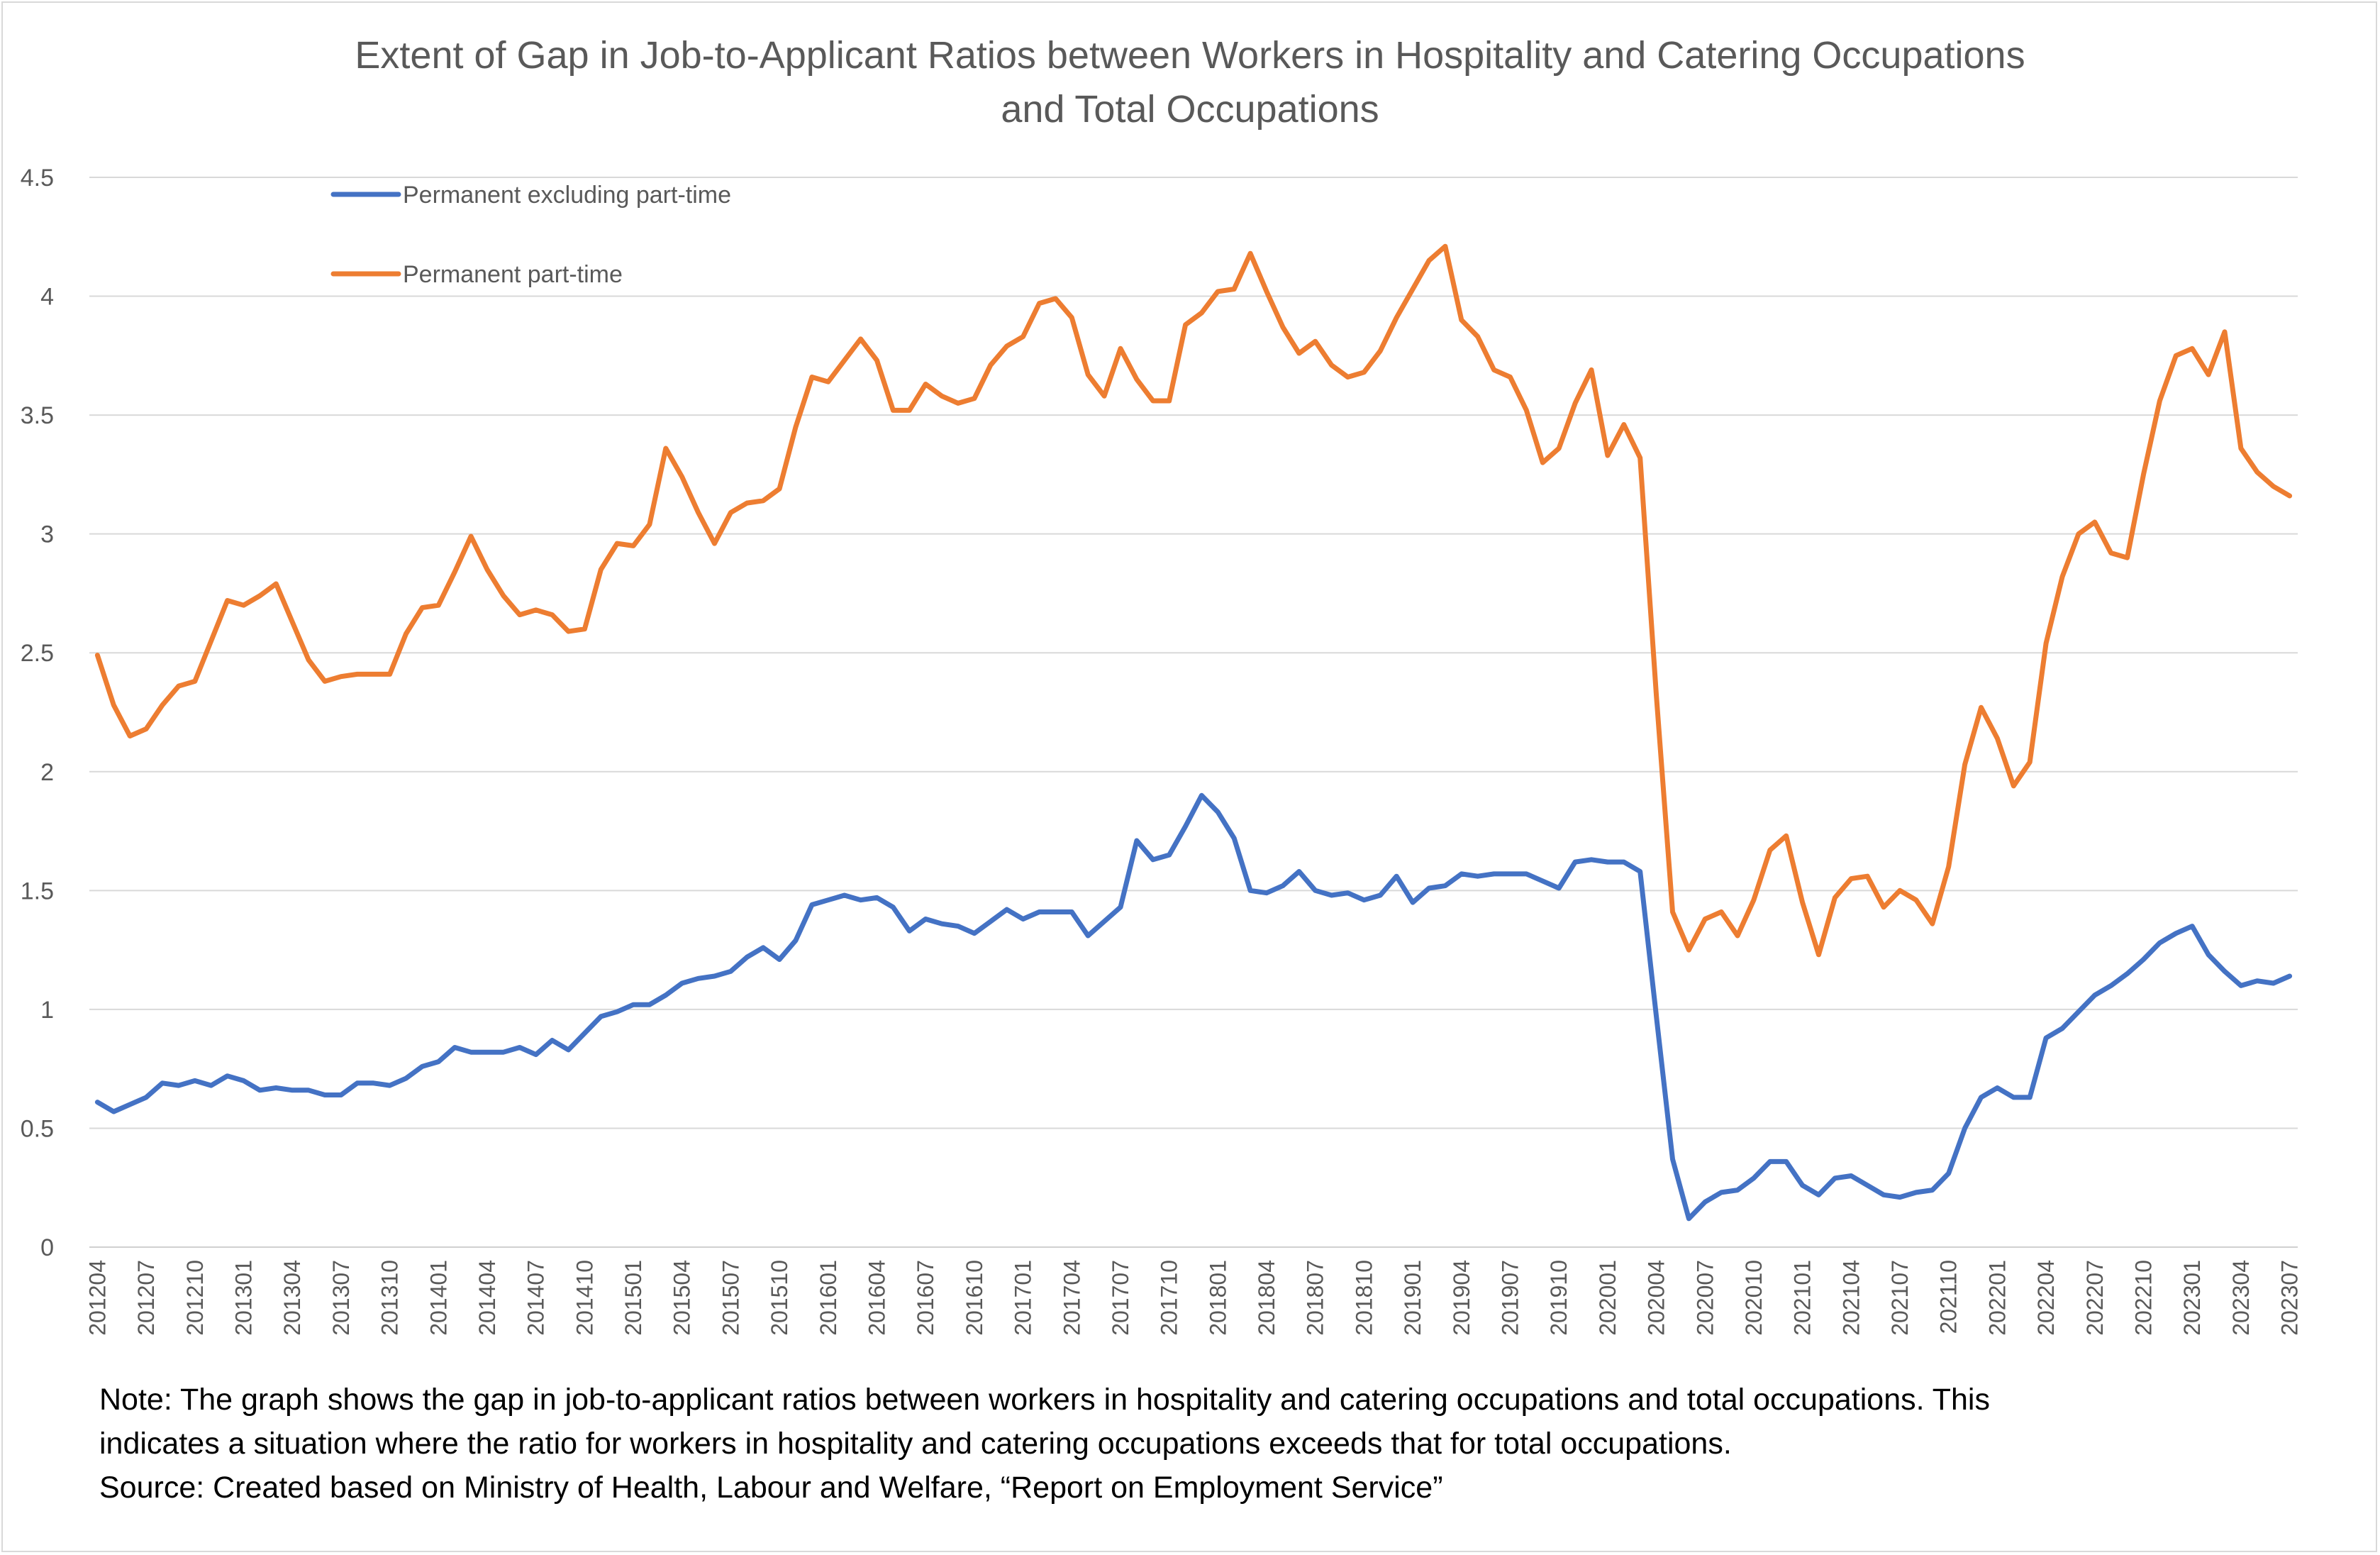  What do you see at coordinates (682, 1298) in the screenshot?
I see `x-tick-label: 201504` at bounding box center [682, 1298].